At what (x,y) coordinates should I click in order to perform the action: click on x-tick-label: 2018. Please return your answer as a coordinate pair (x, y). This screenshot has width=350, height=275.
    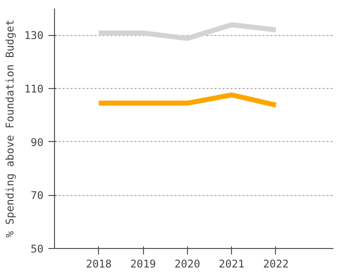
    Looking at the image, I should click on (99, 264).